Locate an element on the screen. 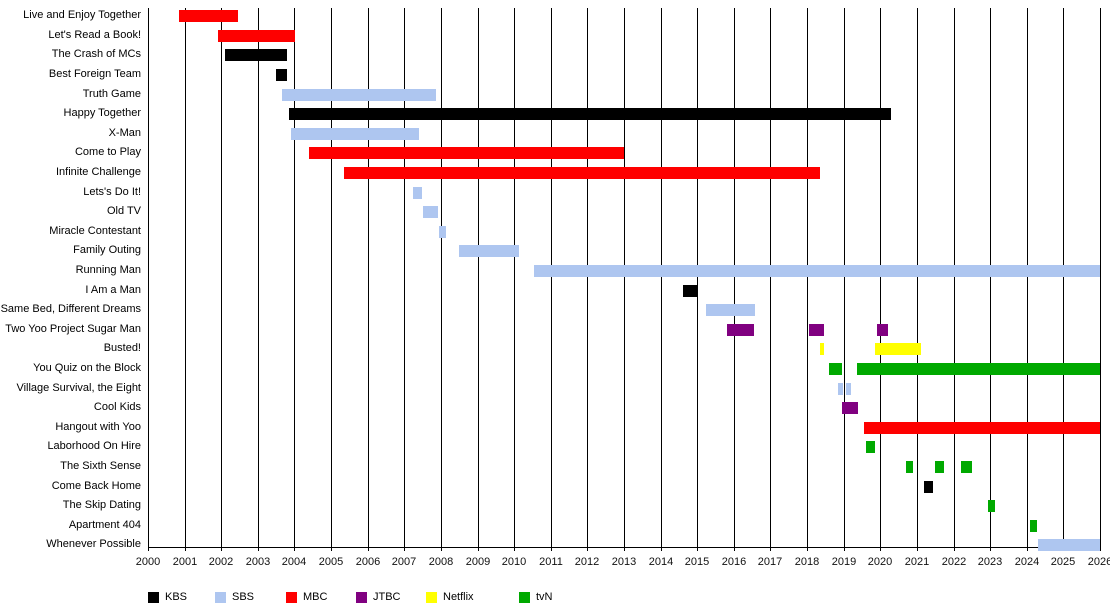 This screenshot has width=1110, height=615. legend-label: KBS is located at coordinates (176, 597).